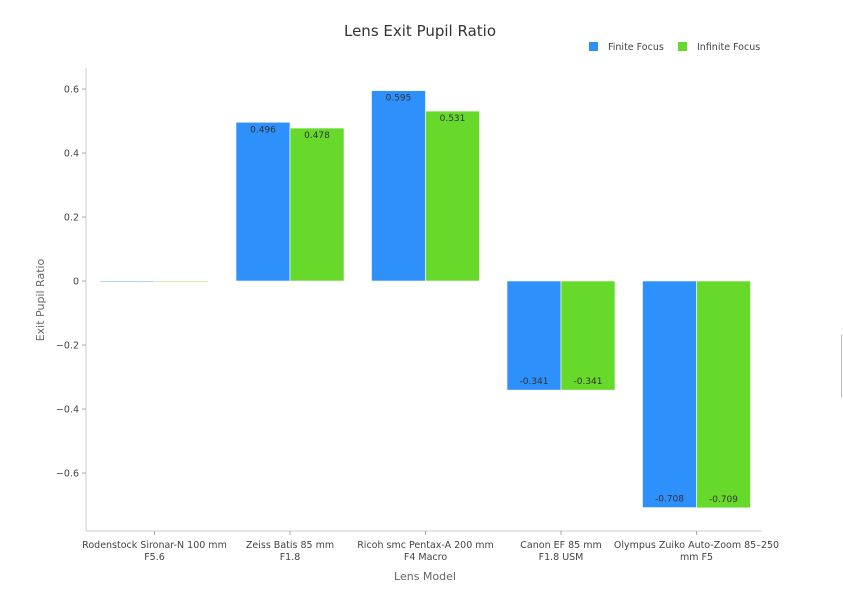 The height and width of the screenshot is (600, 843). I want to click on data-label: 0.496, so click(263, 130).